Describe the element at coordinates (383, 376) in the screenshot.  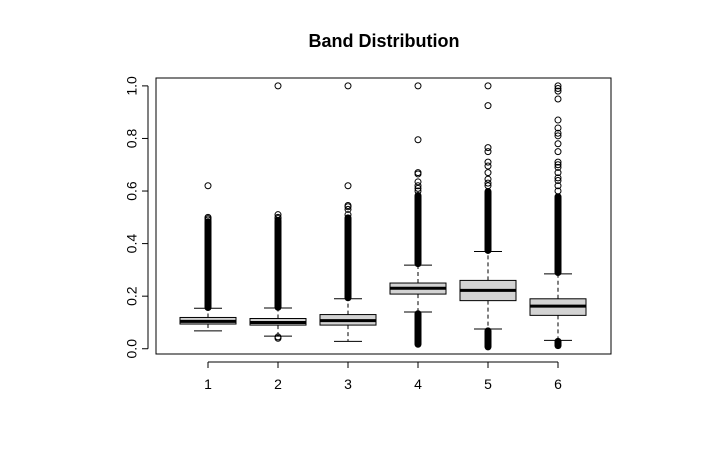
I see `x-axis: 1 2 3 4 5 6` at that location.